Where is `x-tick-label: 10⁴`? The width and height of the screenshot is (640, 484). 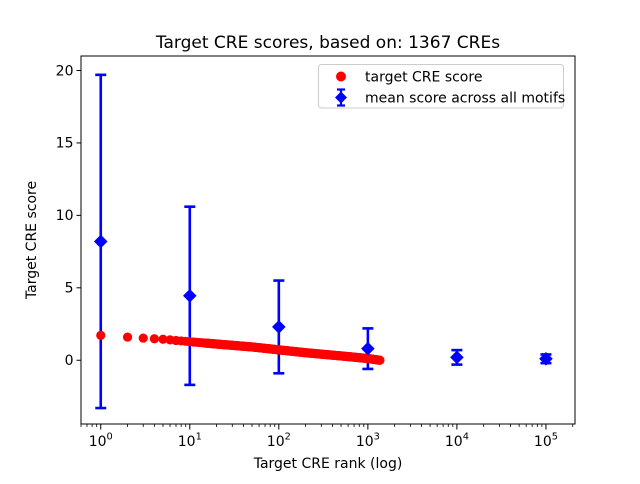
x-tick-label: 10⁴ is located at coordinates (457, 441).